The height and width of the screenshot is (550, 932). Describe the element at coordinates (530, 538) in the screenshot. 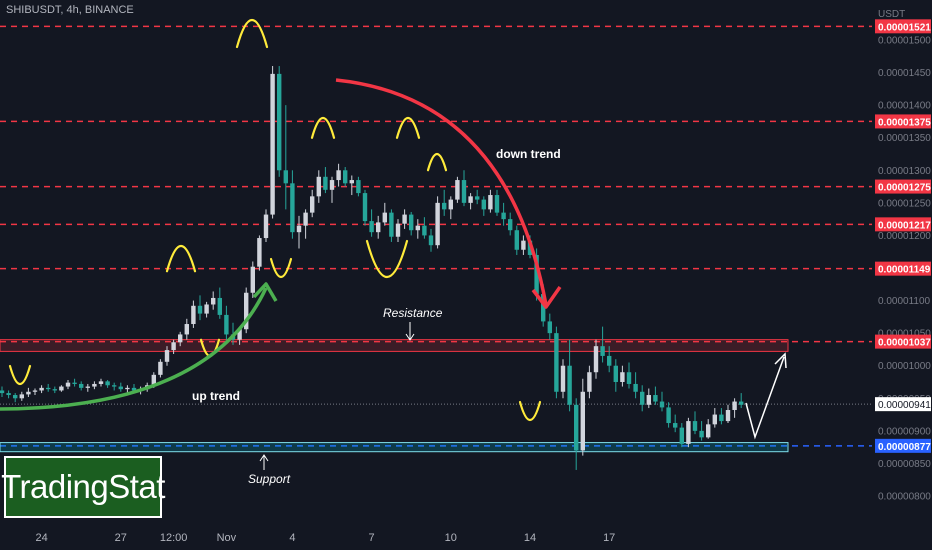

I see `time-tick-label: 14` at that location.